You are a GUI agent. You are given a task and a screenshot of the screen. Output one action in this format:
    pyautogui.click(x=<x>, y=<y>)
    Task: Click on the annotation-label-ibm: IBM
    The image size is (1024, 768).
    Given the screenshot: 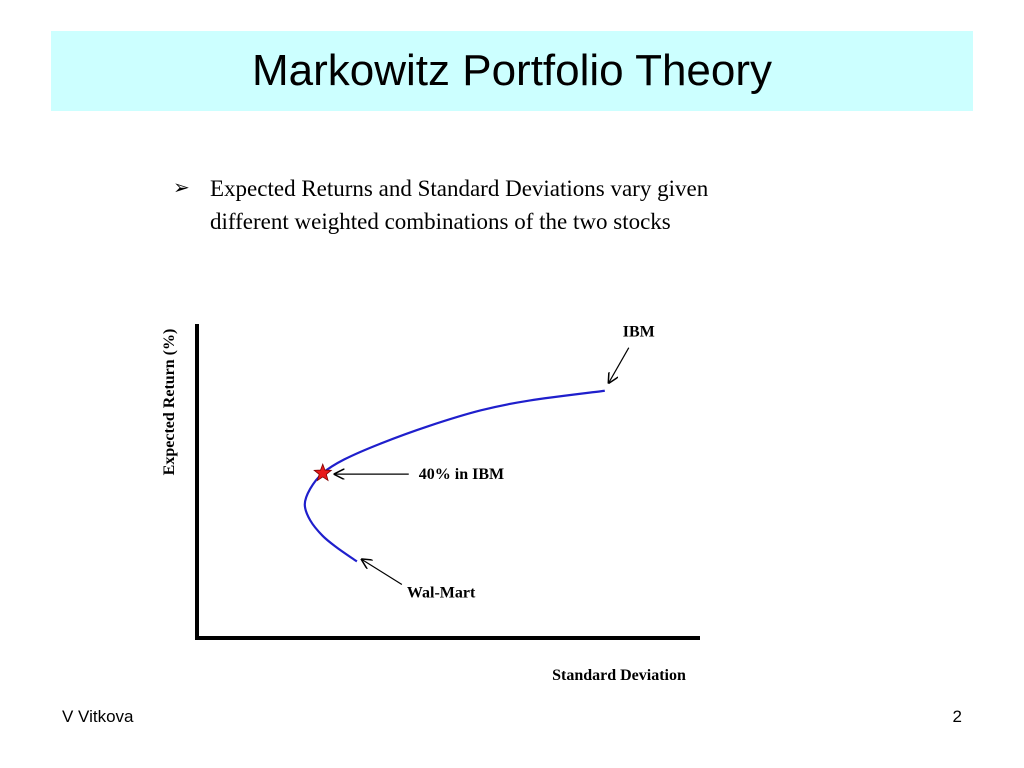 What is the action you would take?
    pyautogui.click(x=639, y=332)
    